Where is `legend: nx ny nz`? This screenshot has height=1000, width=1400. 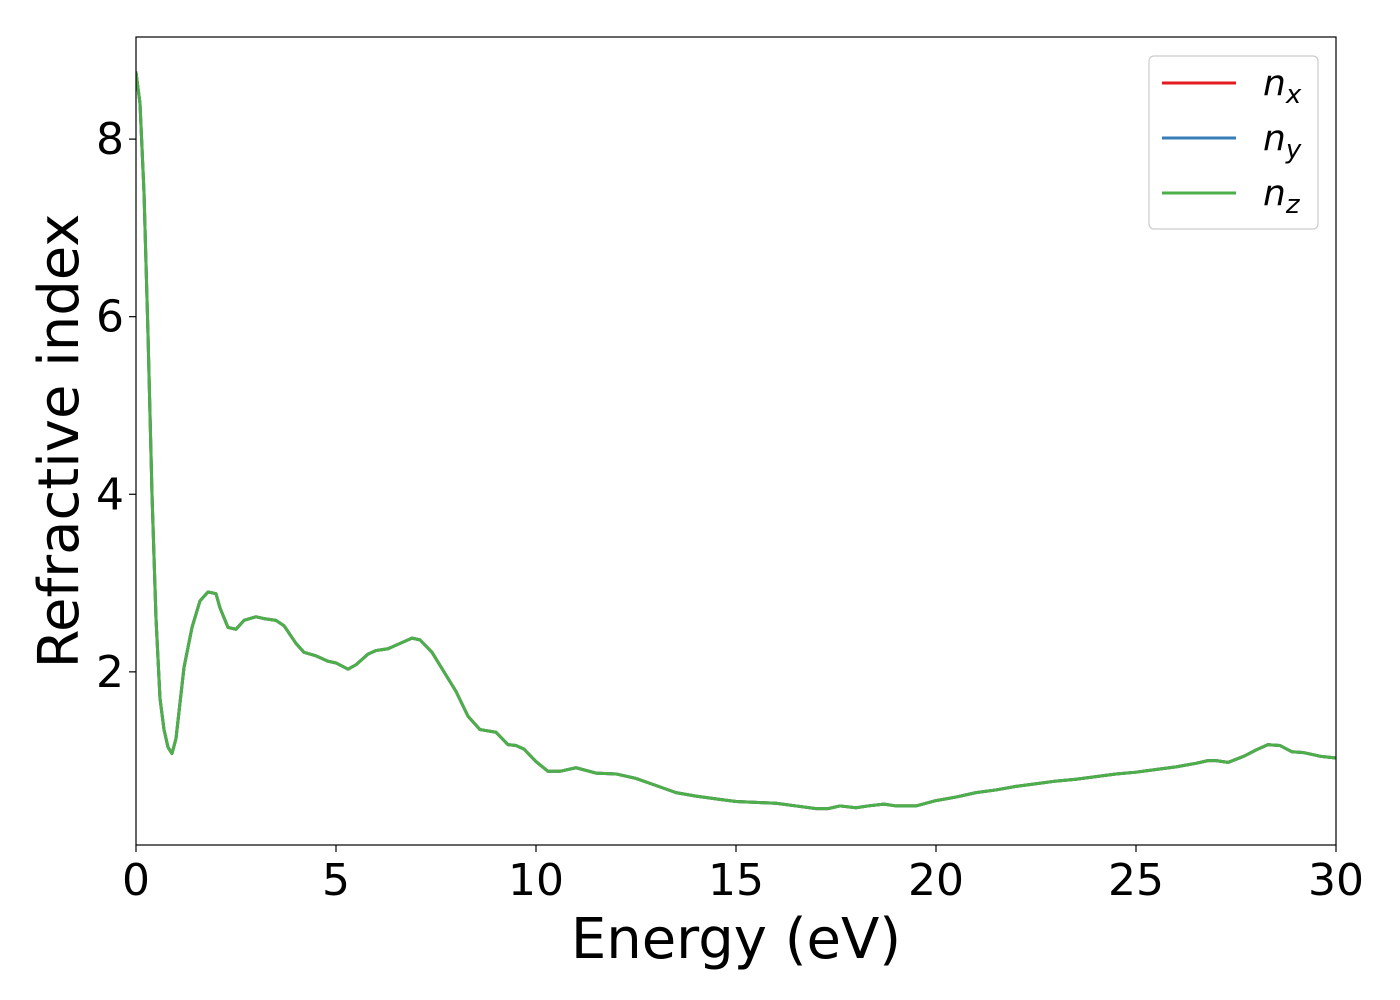
legend: nx ny nz is located at coordinates (1233, 142).